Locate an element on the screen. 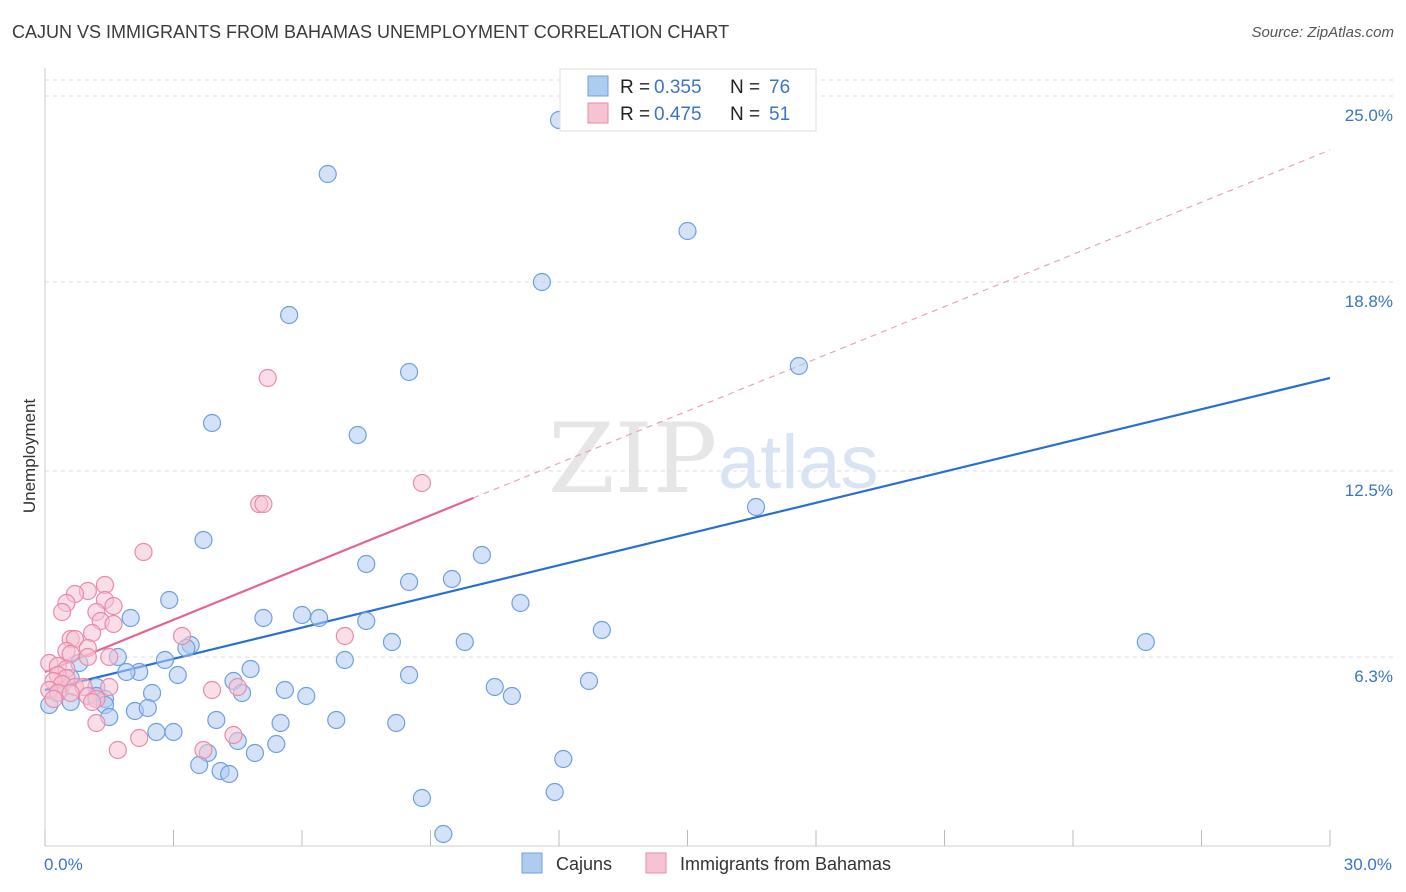  legend-r-value-1: 0.355 is located at coordinates (678, 87).